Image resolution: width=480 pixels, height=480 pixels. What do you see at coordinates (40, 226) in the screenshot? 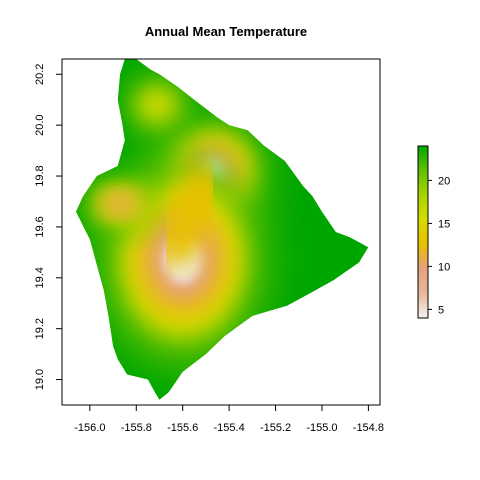
I see `y-tick-label: 19.6` at bounding box center [40, 226].